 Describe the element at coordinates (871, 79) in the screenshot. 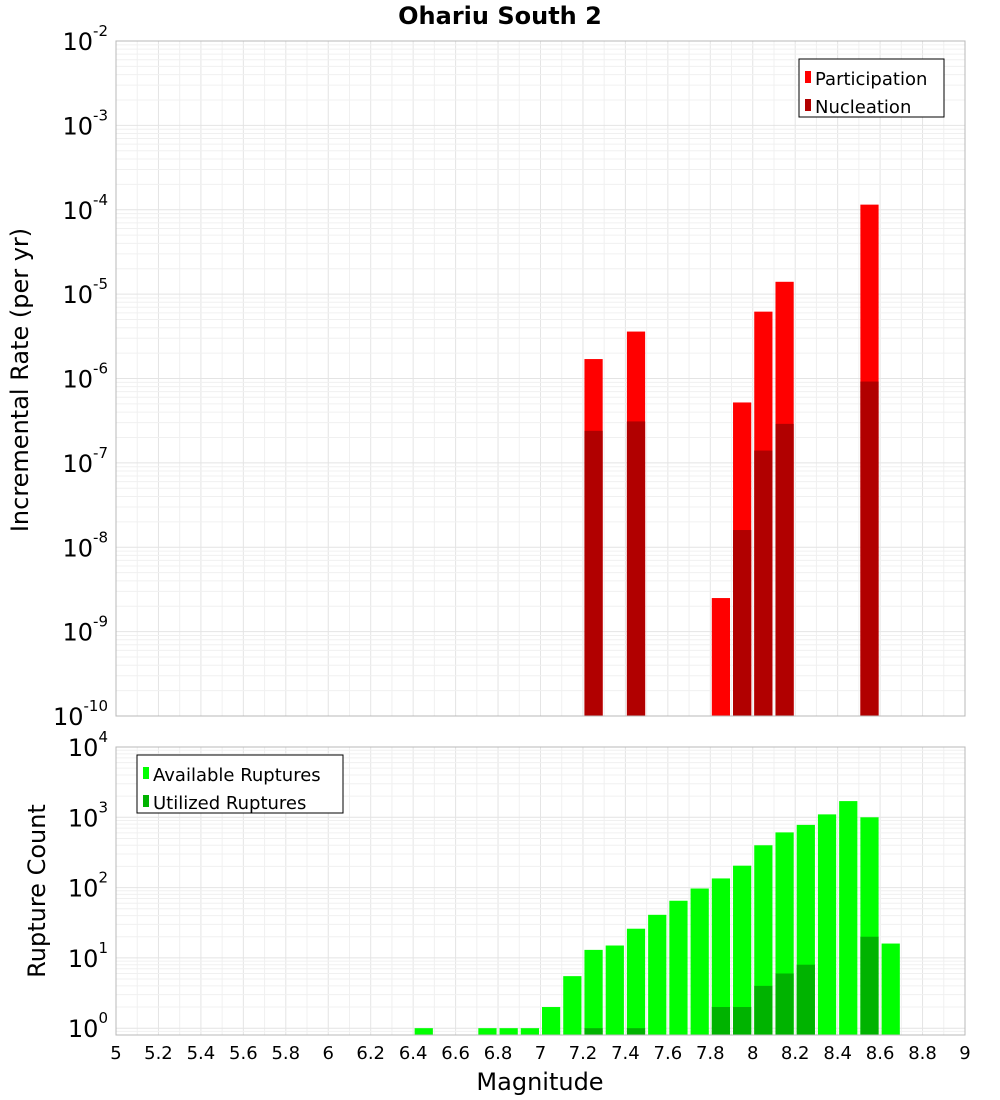

I see `legend-entry: Participation` at that location.